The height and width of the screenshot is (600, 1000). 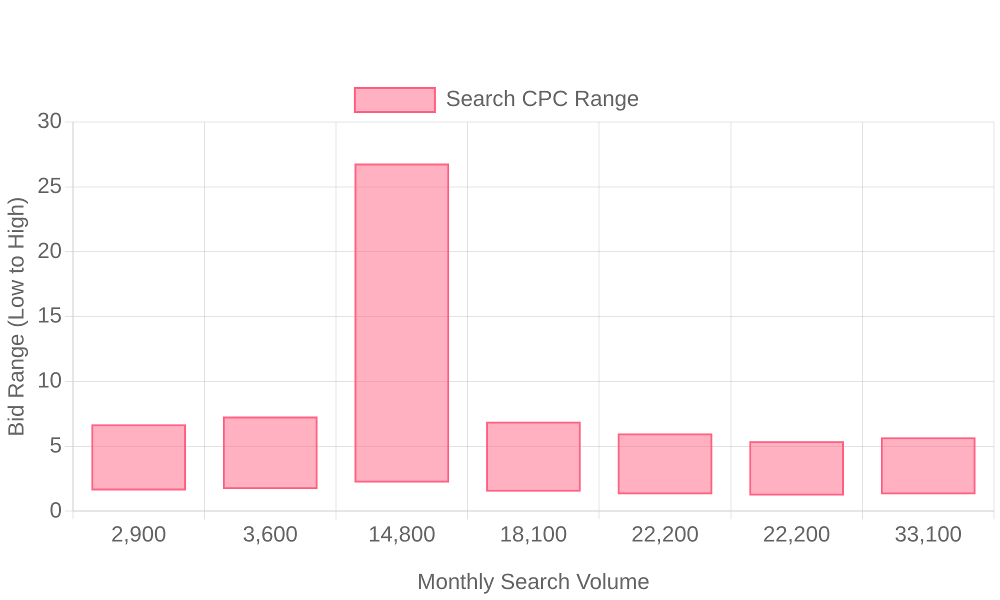 What do you see at coordinates (49, 250) in the screenshot?
I see `y-tick-label: 20` at bounding box center [49, 250].